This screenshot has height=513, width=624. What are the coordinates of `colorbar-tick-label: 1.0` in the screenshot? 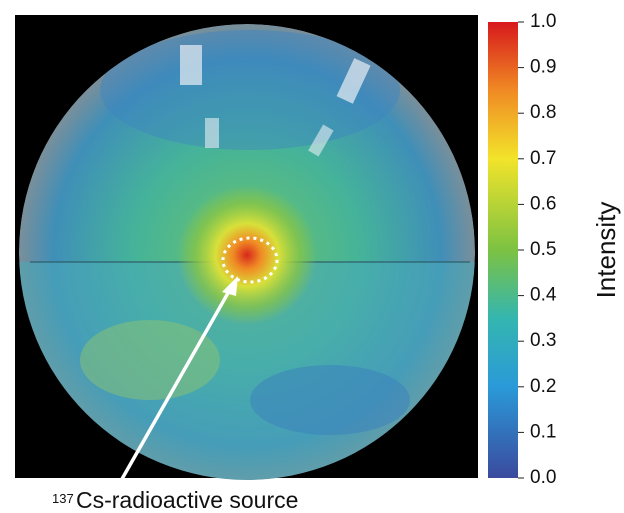 It's located at (543, 21).